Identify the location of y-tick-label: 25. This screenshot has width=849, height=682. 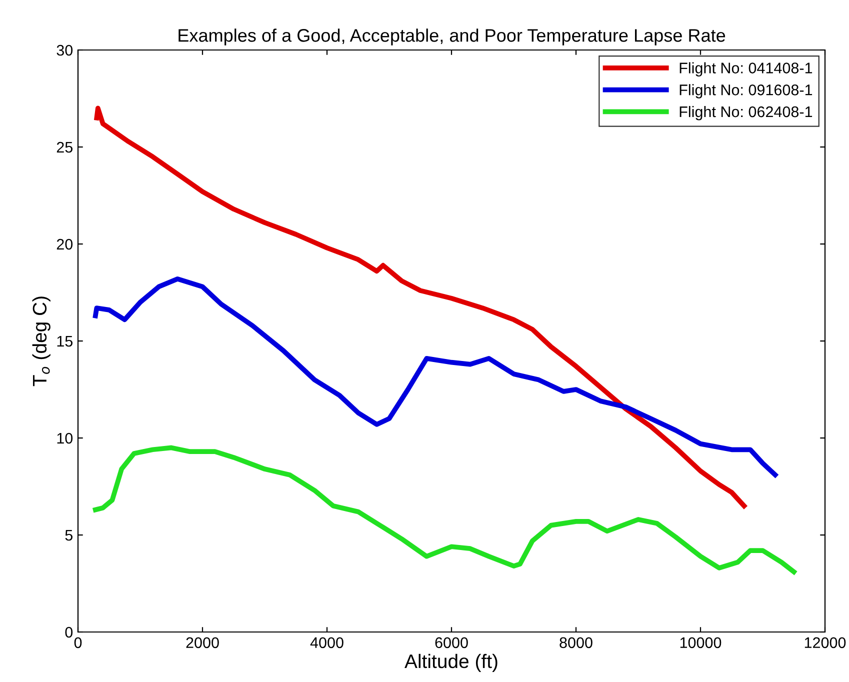
(64, 147).